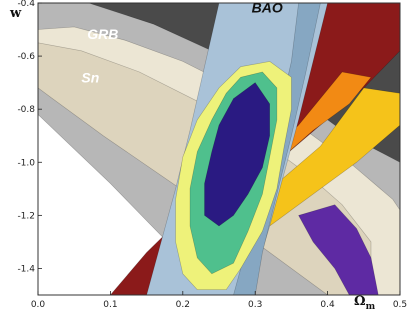 This screenshot has width=408, height=320. What do you see at coordinates (26, 216) in the screenshot?
I see `y-tick-label: -1.2` at bounding box center [26, 216].